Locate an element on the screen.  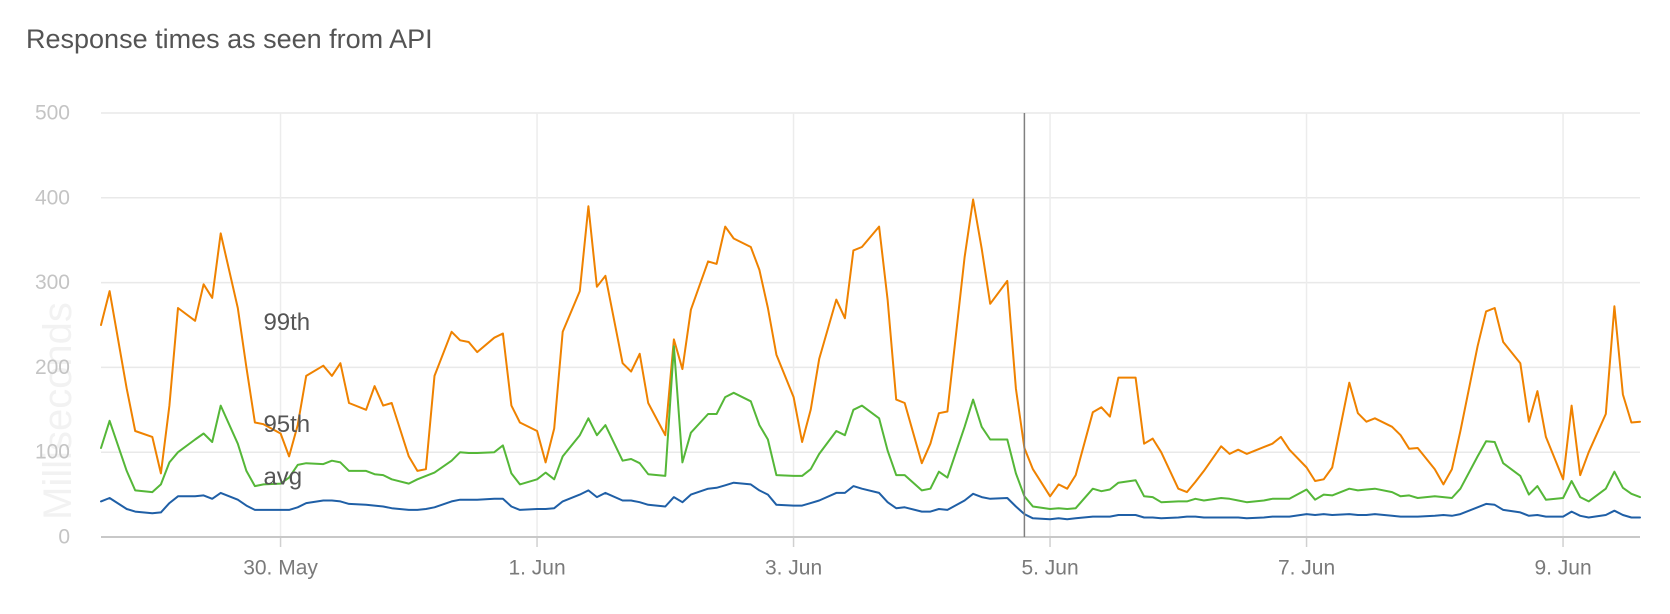
x-tick-label: 1. Jun is located at coordinates (536, 568).